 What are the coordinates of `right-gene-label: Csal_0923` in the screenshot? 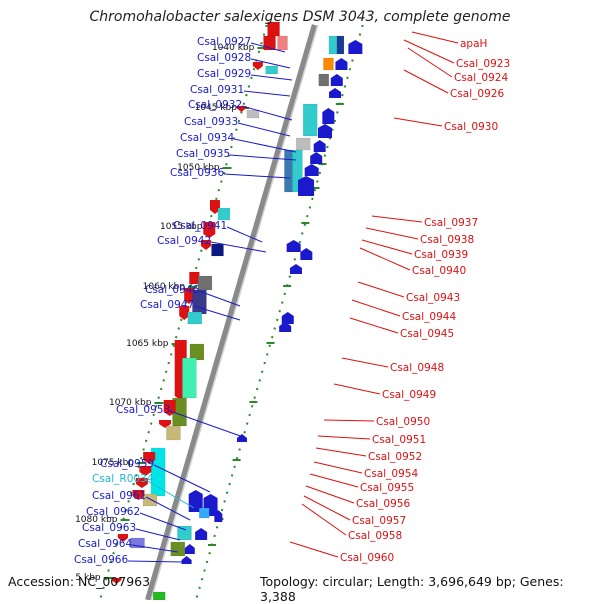 It's located at (483, 64).